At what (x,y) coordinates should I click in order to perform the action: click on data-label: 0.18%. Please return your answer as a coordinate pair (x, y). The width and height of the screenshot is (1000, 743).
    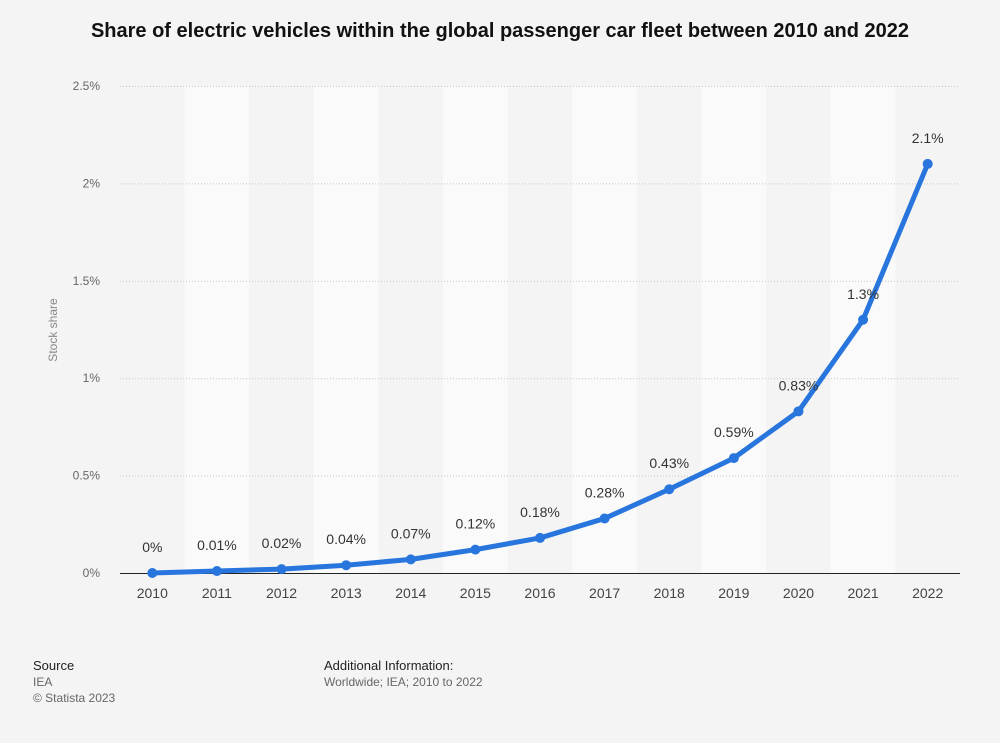
    Looking at the image, I should click on (540, 512).